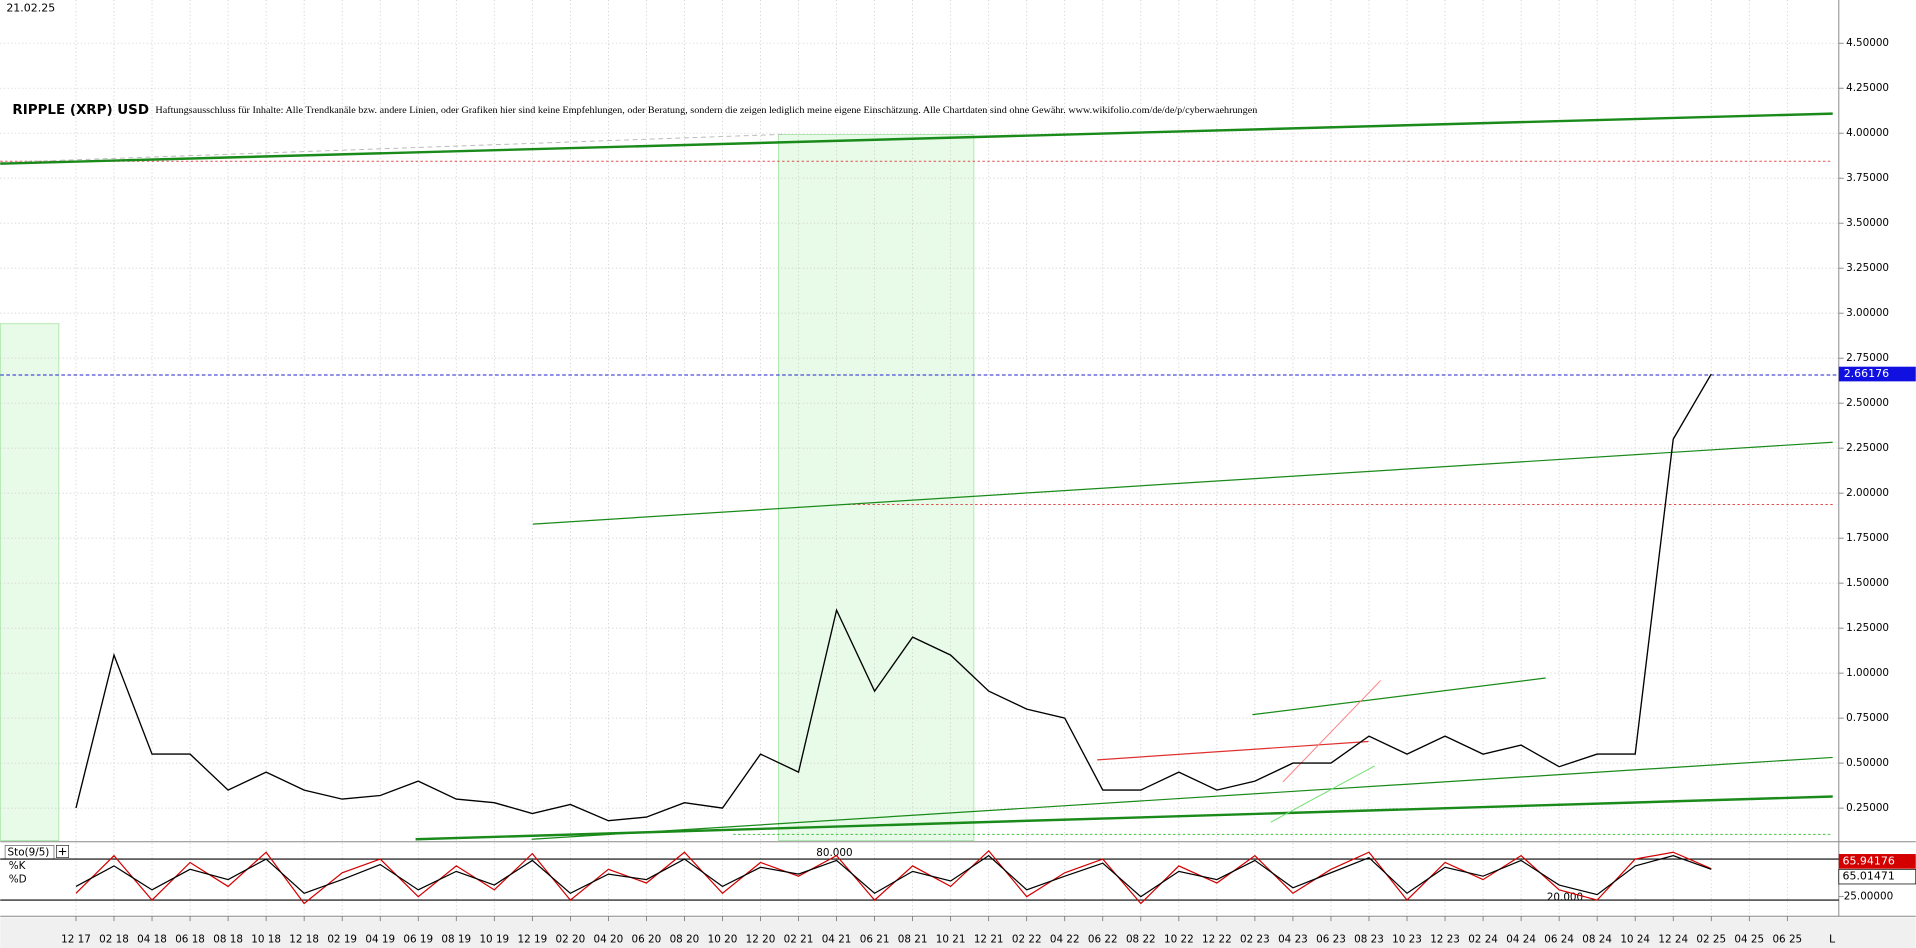 The height and width of the screenshot is (948, 1916). Describe the element at coordinates (1559, 939) in the screenshot. I see `x-tick-label: 06 24` at that location.